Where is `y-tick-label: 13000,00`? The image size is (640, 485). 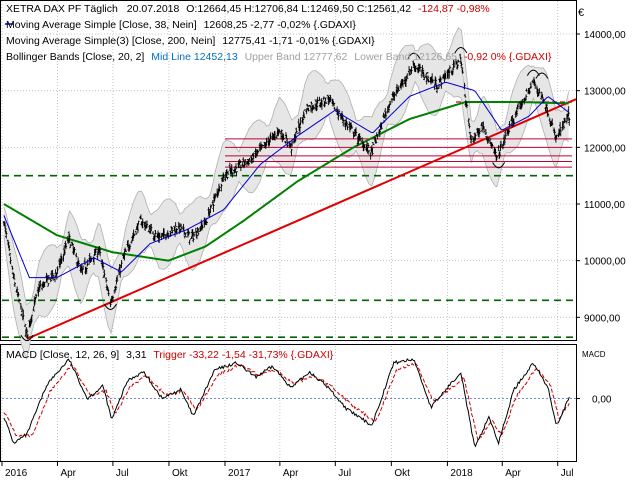 y-tick-label: 13000,00 is located at coordinates (605, 92).